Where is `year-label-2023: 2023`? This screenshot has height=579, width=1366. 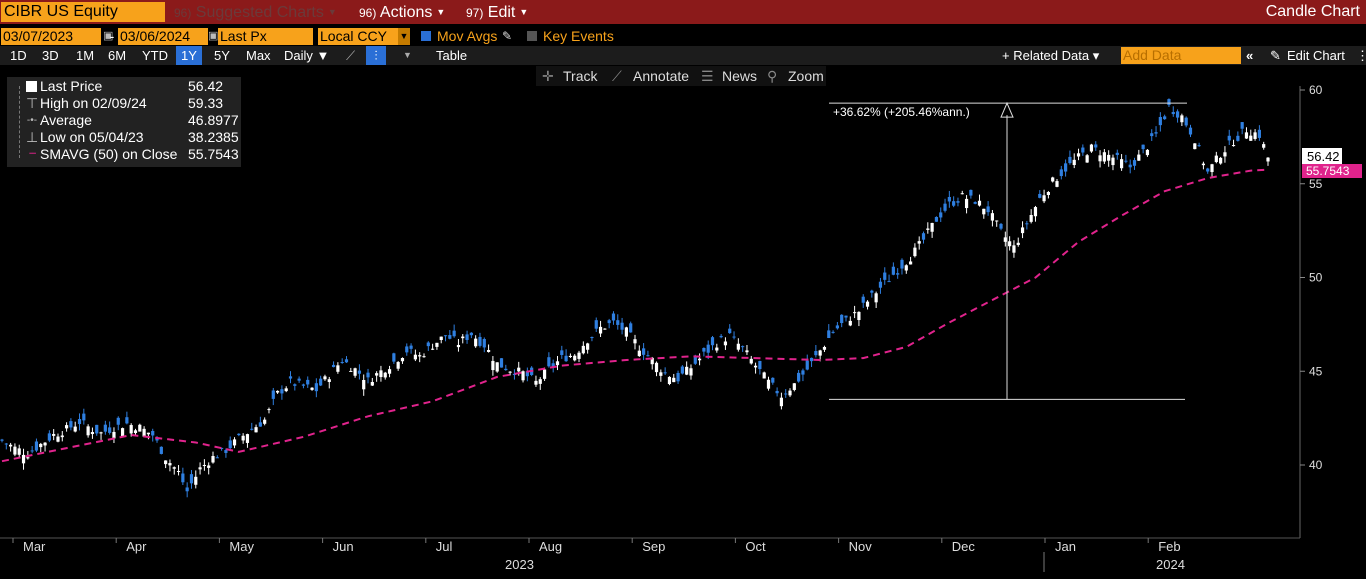
year-label-2023: 2023 is located at coordinates (519, 564).